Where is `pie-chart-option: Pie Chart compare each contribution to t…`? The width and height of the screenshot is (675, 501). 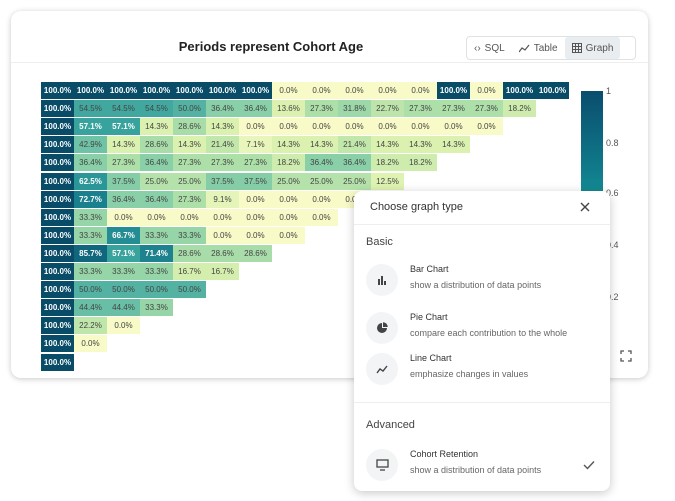 pie-chart-option: Pie Chart compare each contribution to t… is located at coordinates (482, 328).